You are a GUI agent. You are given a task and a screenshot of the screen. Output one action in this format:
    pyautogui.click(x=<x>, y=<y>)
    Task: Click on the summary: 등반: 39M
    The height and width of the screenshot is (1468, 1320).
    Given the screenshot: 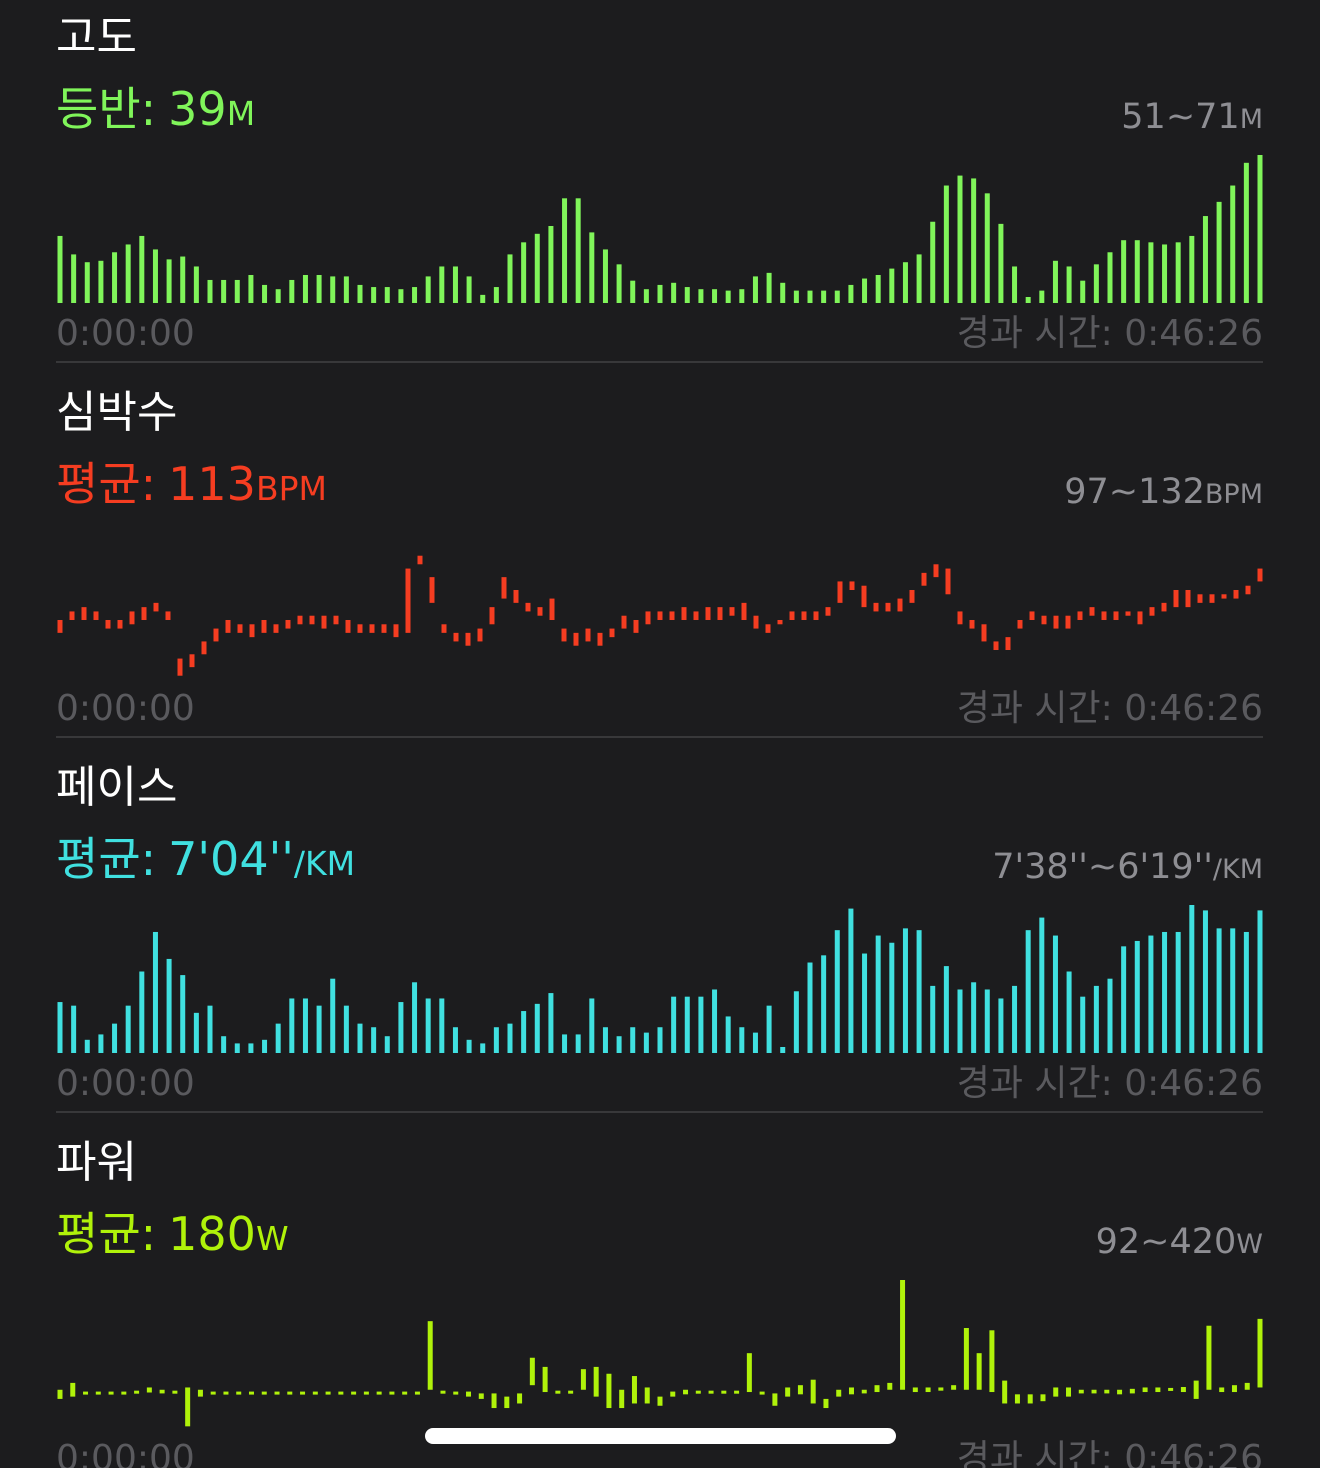 What is the action you would take?
    pyautogui.click(x=155, y=109)
    